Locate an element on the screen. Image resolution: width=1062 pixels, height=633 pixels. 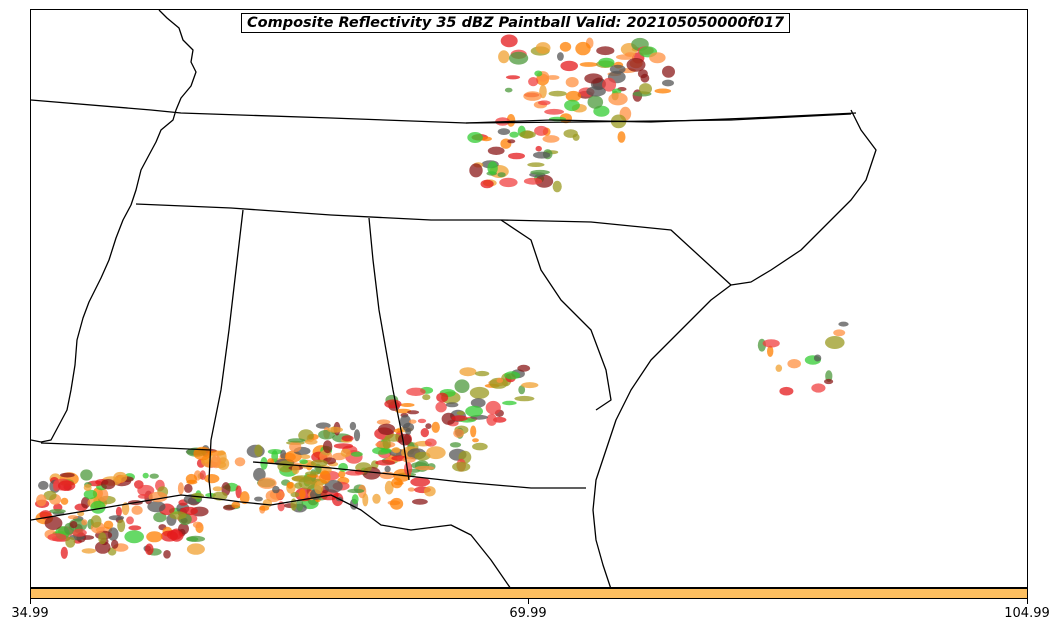
colorbar-tick-min is located at coordinates (30, 601).